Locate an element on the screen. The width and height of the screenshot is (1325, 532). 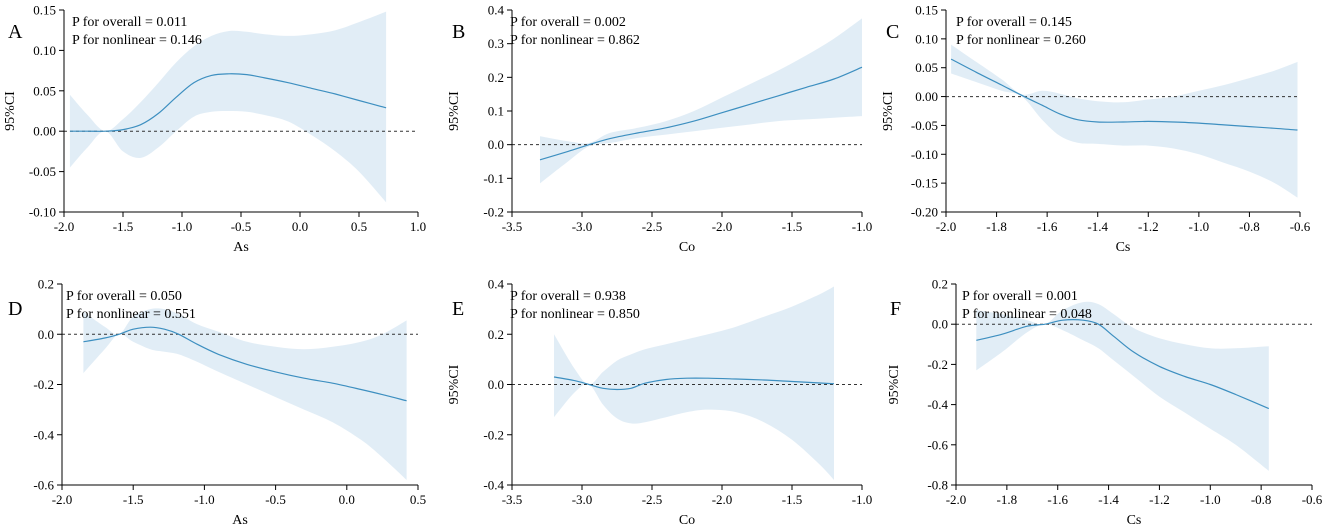
panel-letter: E is located at coordinates (458, 309).